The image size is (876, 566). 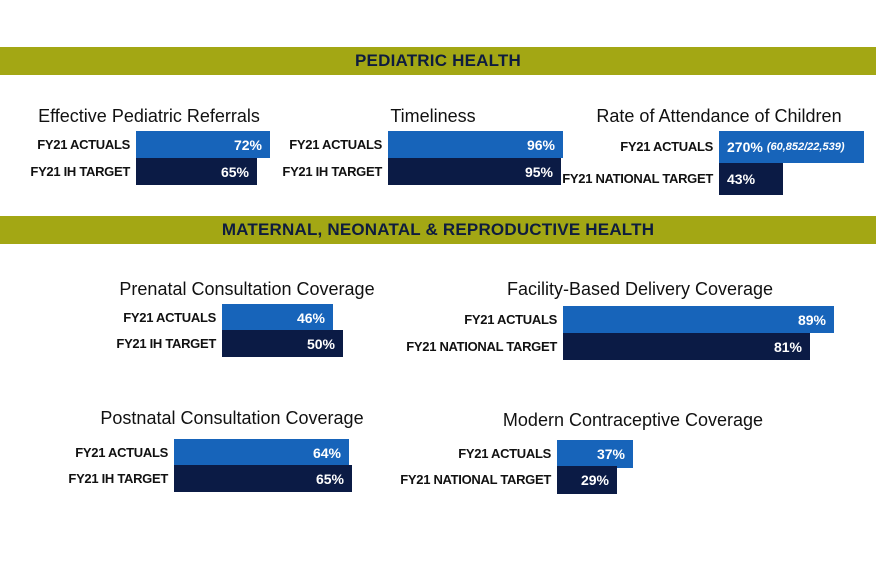 I want to click on bar-value-label: 95%, so click(x=538, y=171).